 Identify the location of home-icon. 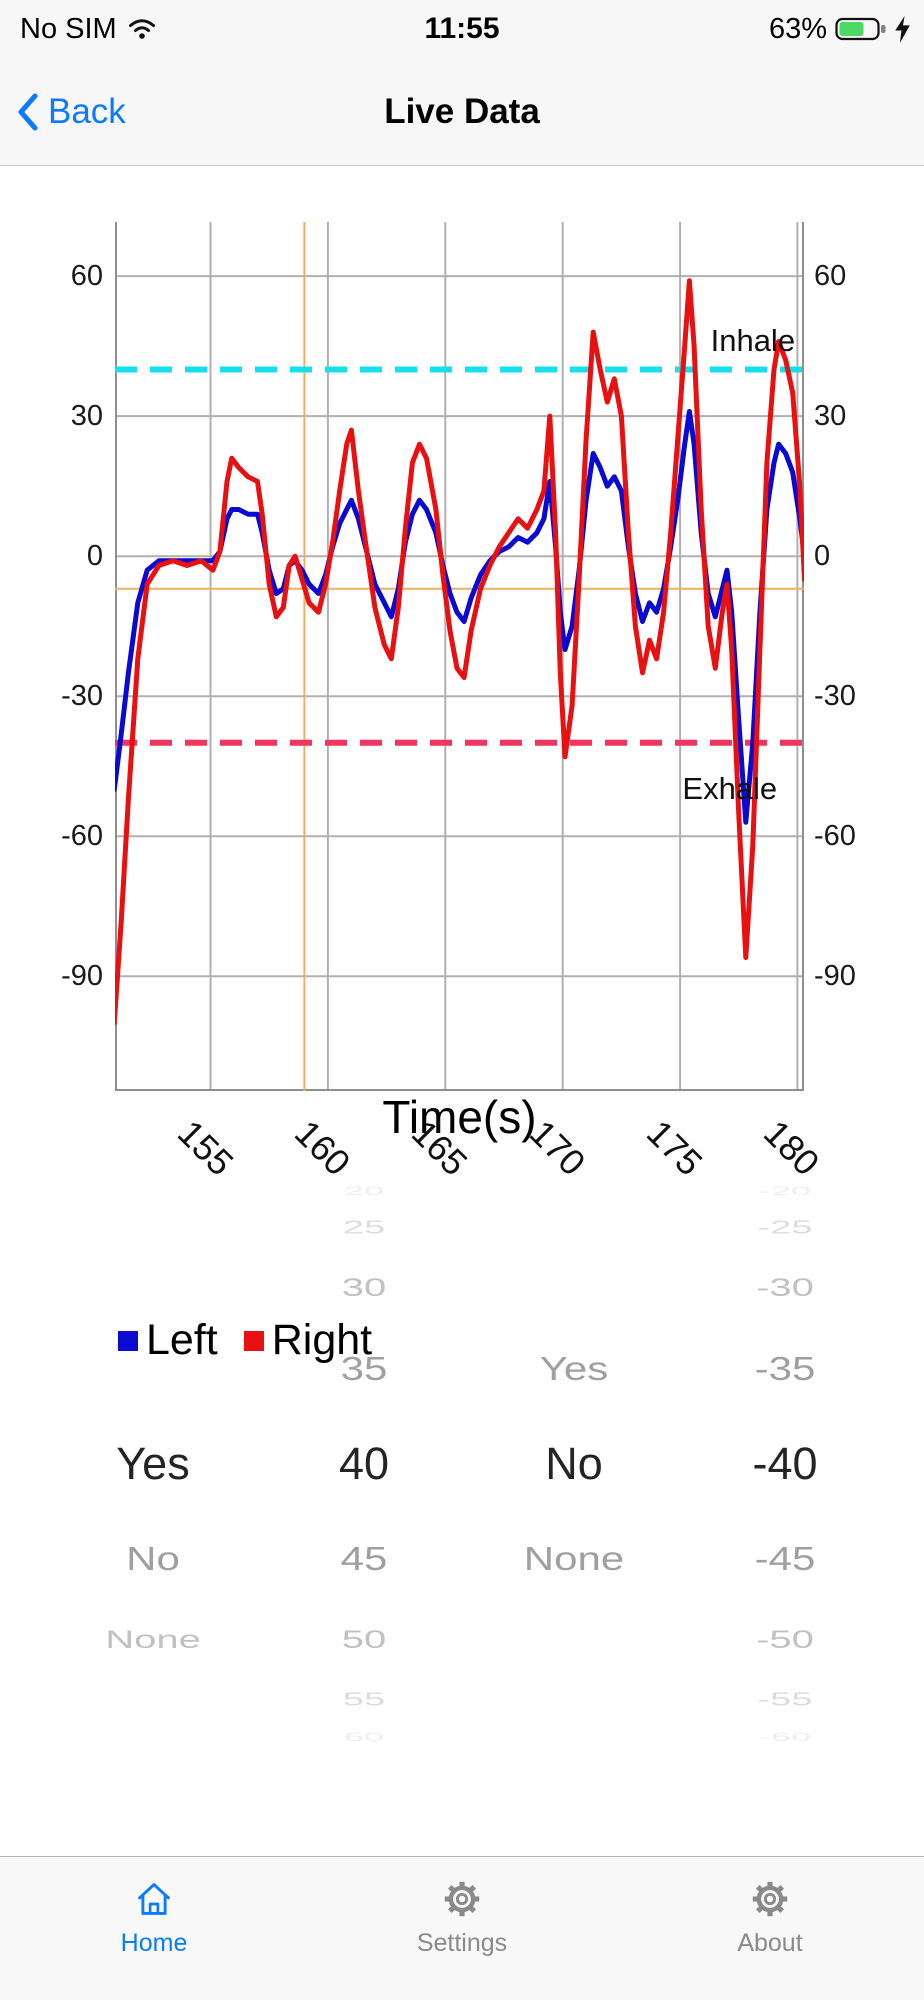
(154, 1899).